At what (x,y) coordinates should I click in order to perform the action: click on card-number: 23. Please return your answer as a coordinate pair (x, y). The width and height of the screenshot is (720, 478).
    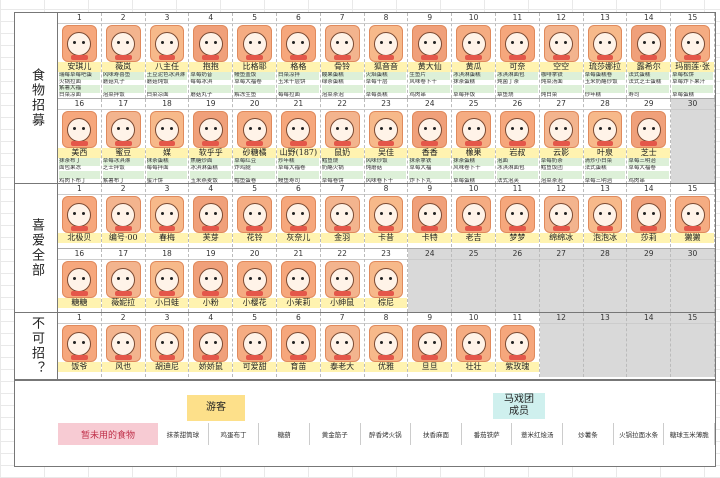
    Looking at the image, I should click on (386, 254).